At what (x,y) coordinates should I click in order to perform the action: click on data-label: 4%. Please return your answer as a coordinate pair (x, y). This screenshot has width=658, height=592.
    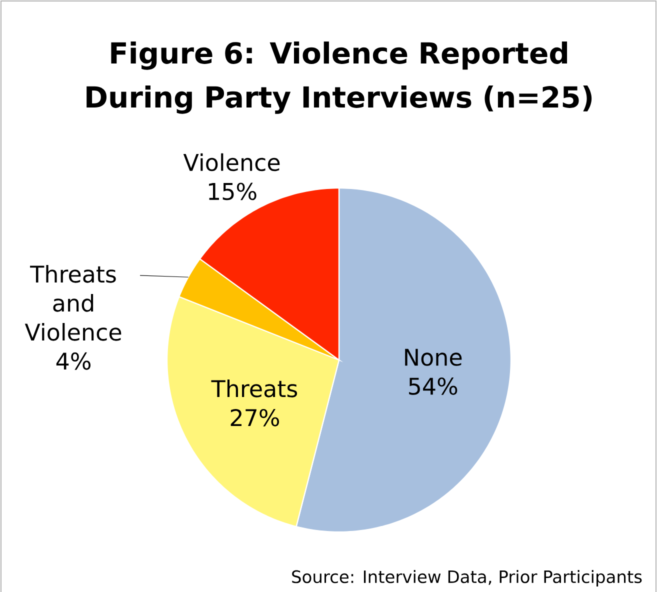
    Looking at the image, I should click on (73, 361).